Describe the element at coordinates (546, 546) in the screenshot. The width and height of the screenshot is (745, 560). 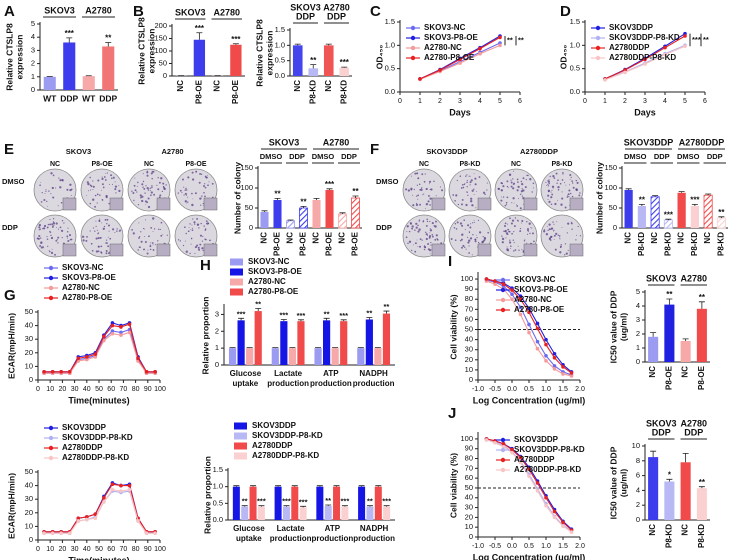
I see `x-tick-label: 1.0` at that location.